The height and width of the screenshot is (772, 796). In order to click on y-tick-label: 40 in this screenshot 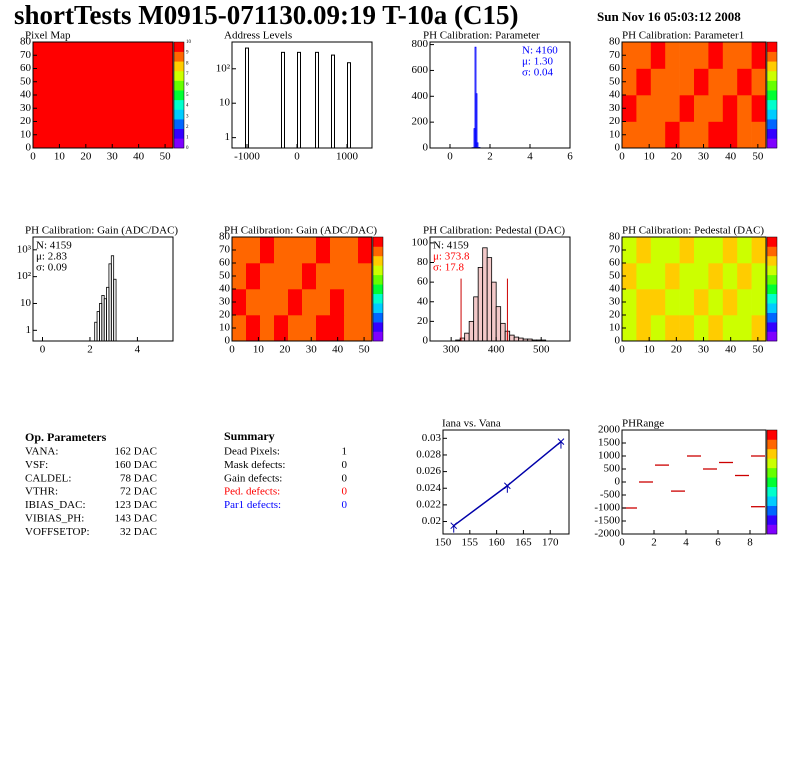, I will do `click(615, 289)`.